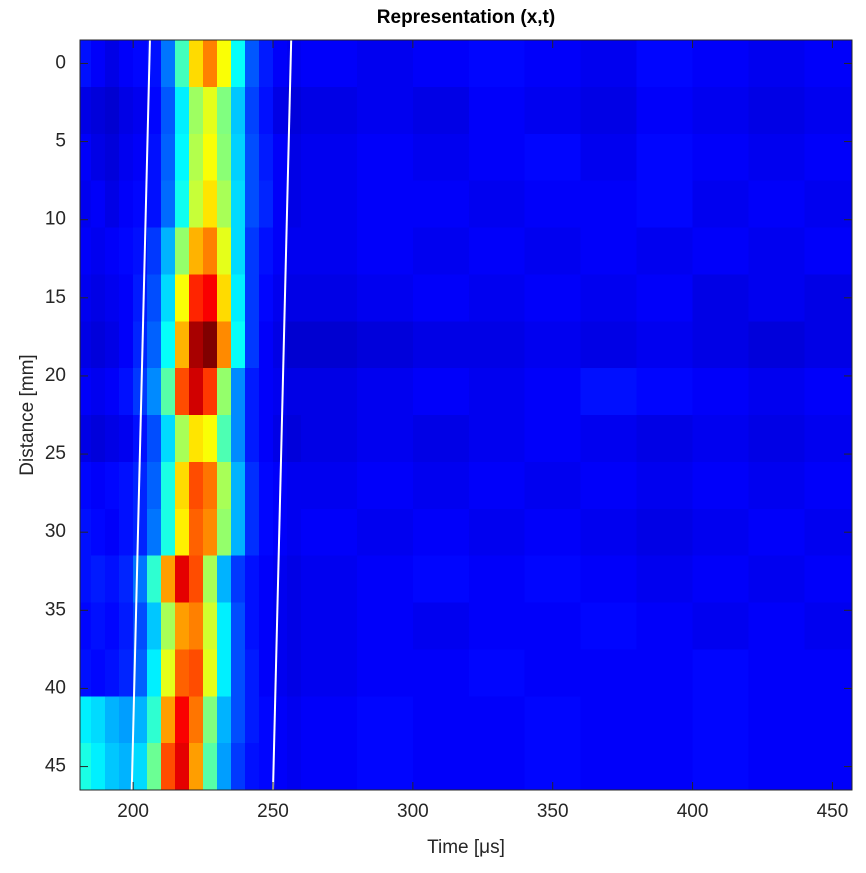  Describe the element at coordinates (55, 687) in the screenshot. I see `y-tick-label: 40` at that location.